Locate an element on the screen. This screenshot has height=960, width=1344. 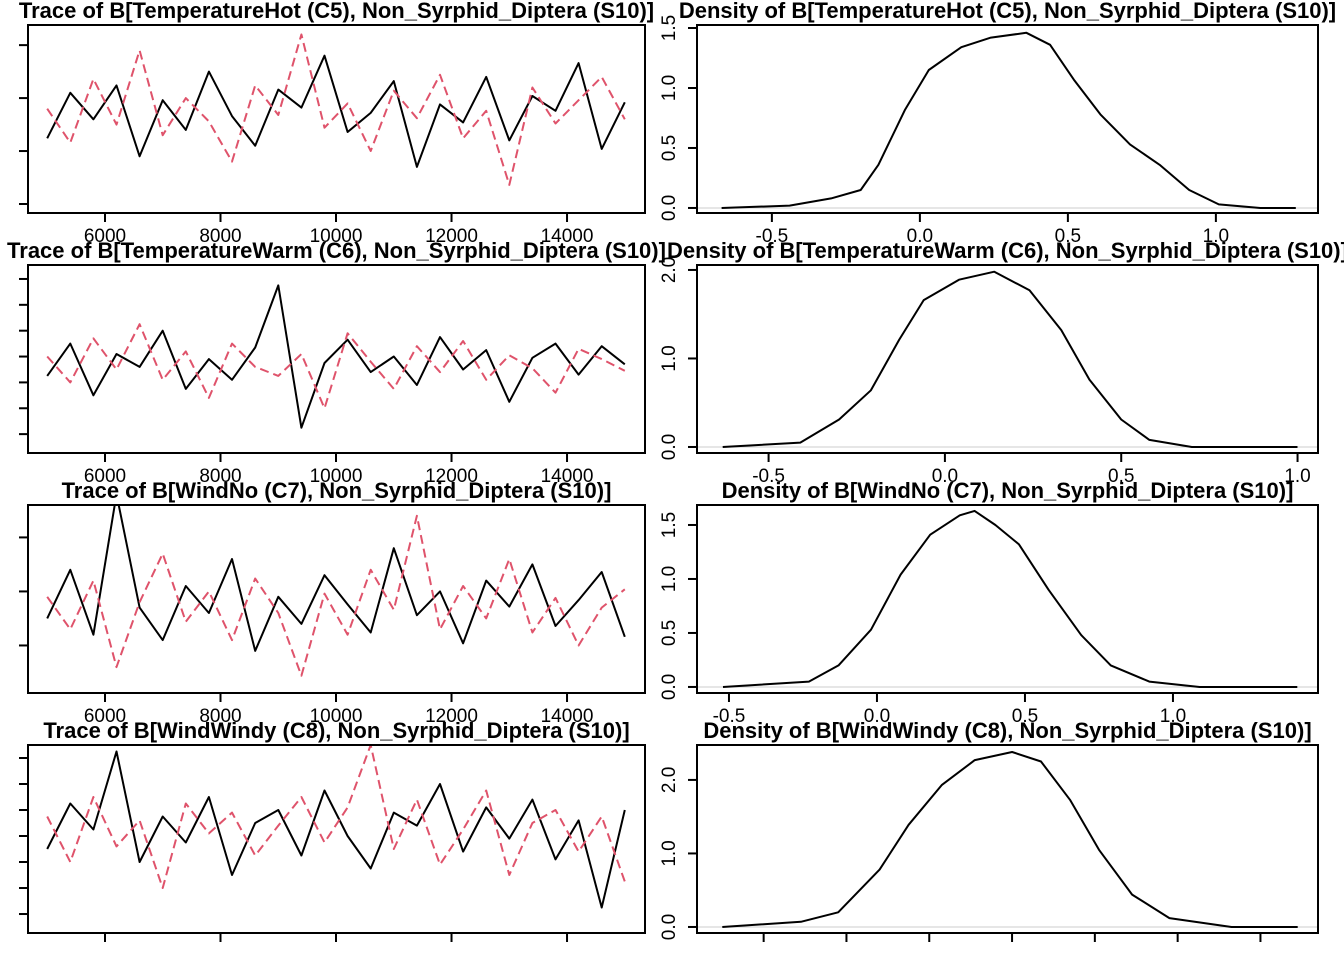
panel: 0.0 1.0 2.0 is located at coordinates (989, 843).